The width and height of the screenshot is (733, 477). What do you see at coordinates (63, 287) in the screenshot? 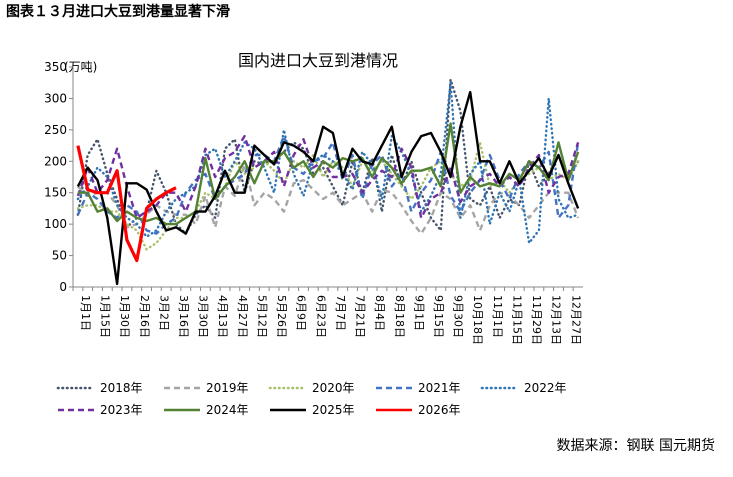
I see `y-tick-label: 0` at bounding box center [63, 287].